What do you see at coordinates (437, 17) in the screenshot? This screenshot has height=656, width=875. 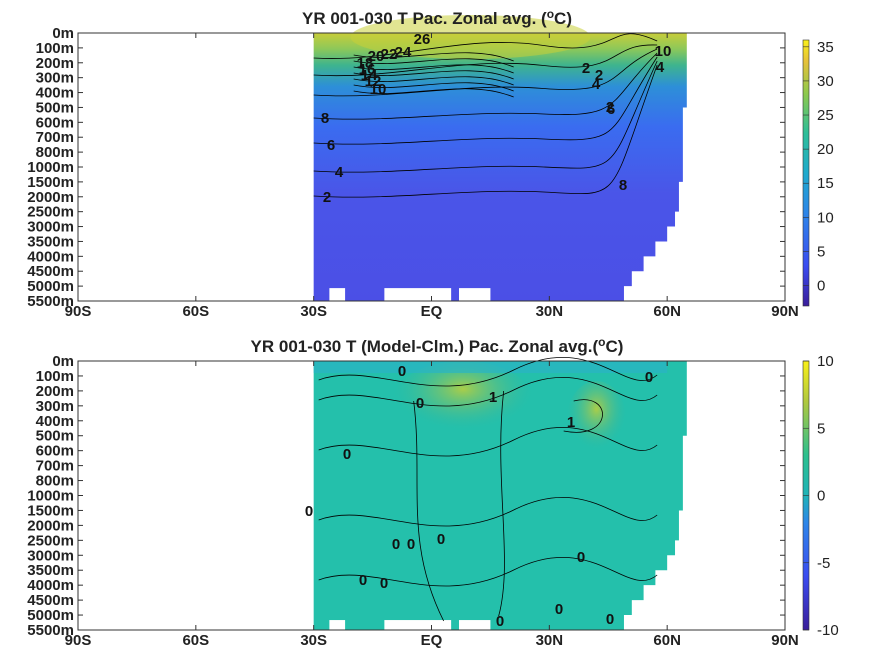 I see `chart-title: YR 001-030 T Pac. Zonal avg. (oC)` at bounding box center [437, 17].